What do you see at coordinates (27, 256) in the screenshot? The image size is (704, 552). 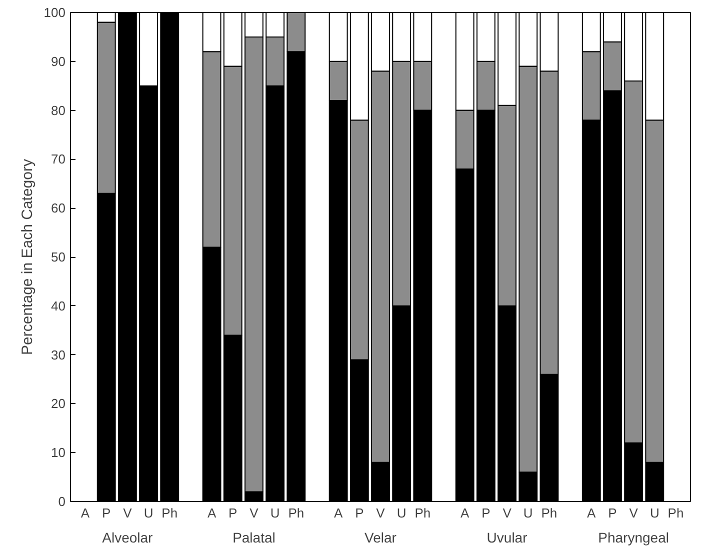 I see `y-axis-title: Percentage in Each Category` at bounding box center [27, 256].